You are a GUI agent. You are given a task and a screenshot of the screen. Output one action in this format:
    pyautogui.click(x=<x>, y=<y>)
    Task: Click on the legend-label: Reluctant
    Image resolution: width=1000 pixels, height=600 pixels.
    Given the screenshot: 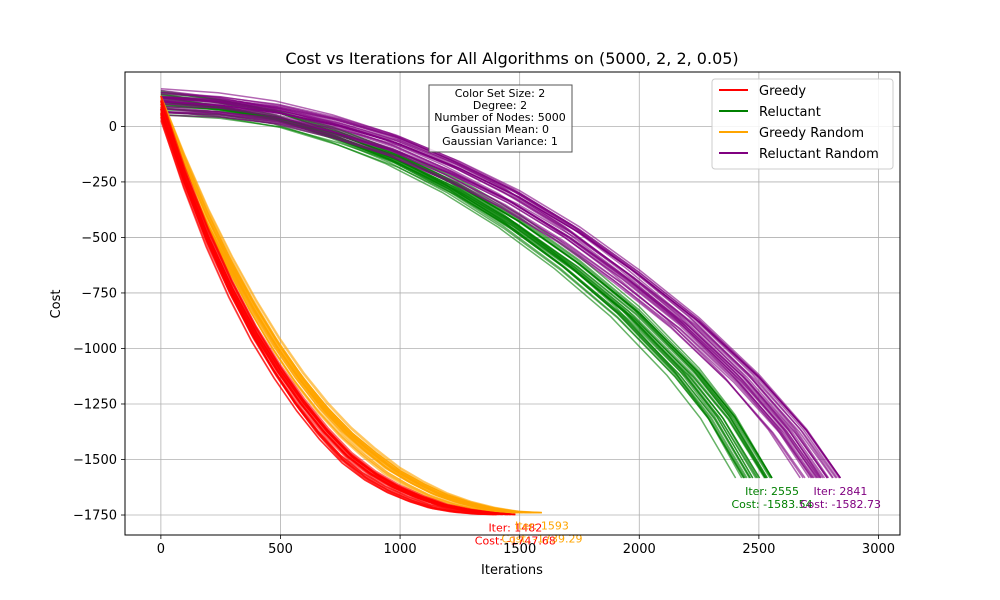 What is the action you would take?
    pyautogui.click(x=790, y=112)
    